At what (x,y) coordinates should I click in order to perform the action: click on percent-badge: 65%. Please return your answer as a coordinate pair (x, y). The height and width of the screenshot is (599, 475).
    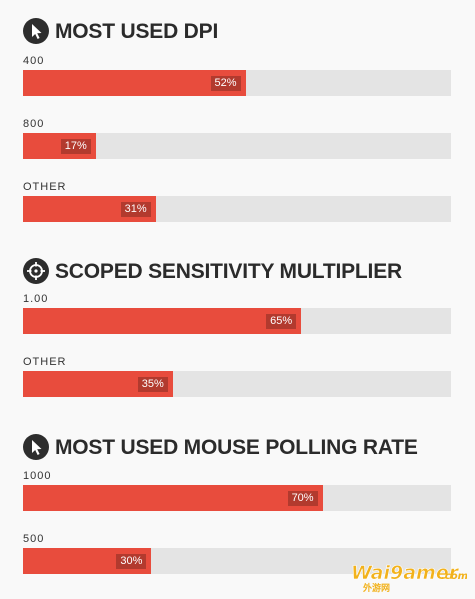
    Looking at the image, I should click on (281, 321).